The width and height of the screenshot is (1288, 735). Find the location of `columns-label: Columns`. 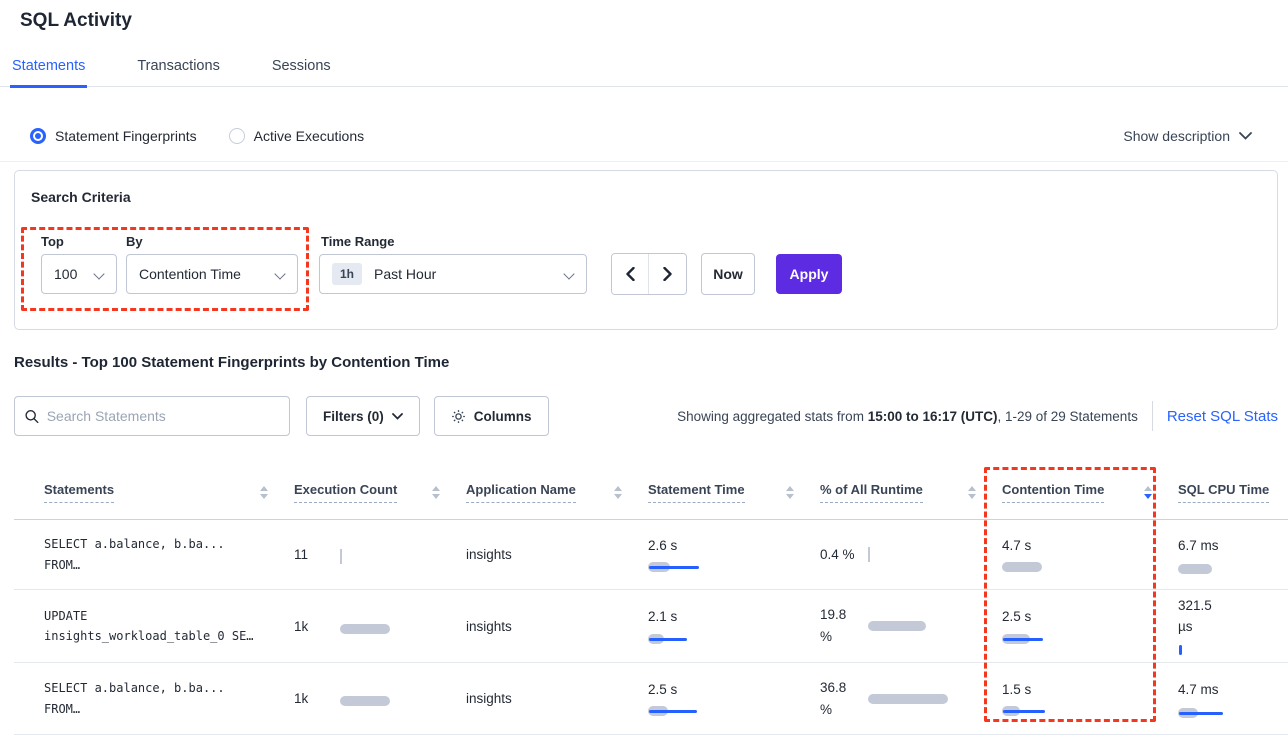

columns-label: Columns is located at coordinates (502, 416).